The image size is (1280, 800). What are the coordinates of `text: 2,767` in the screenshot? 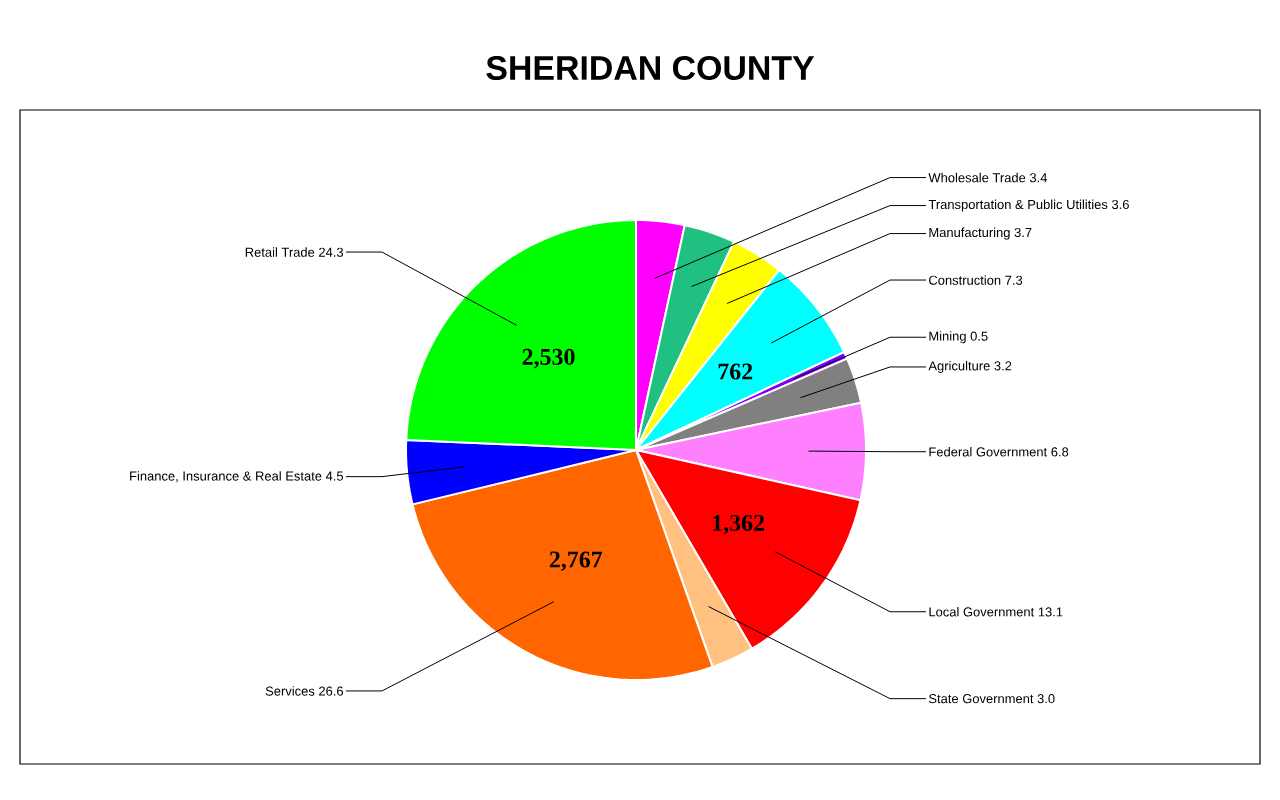 It's located at (576, 561).